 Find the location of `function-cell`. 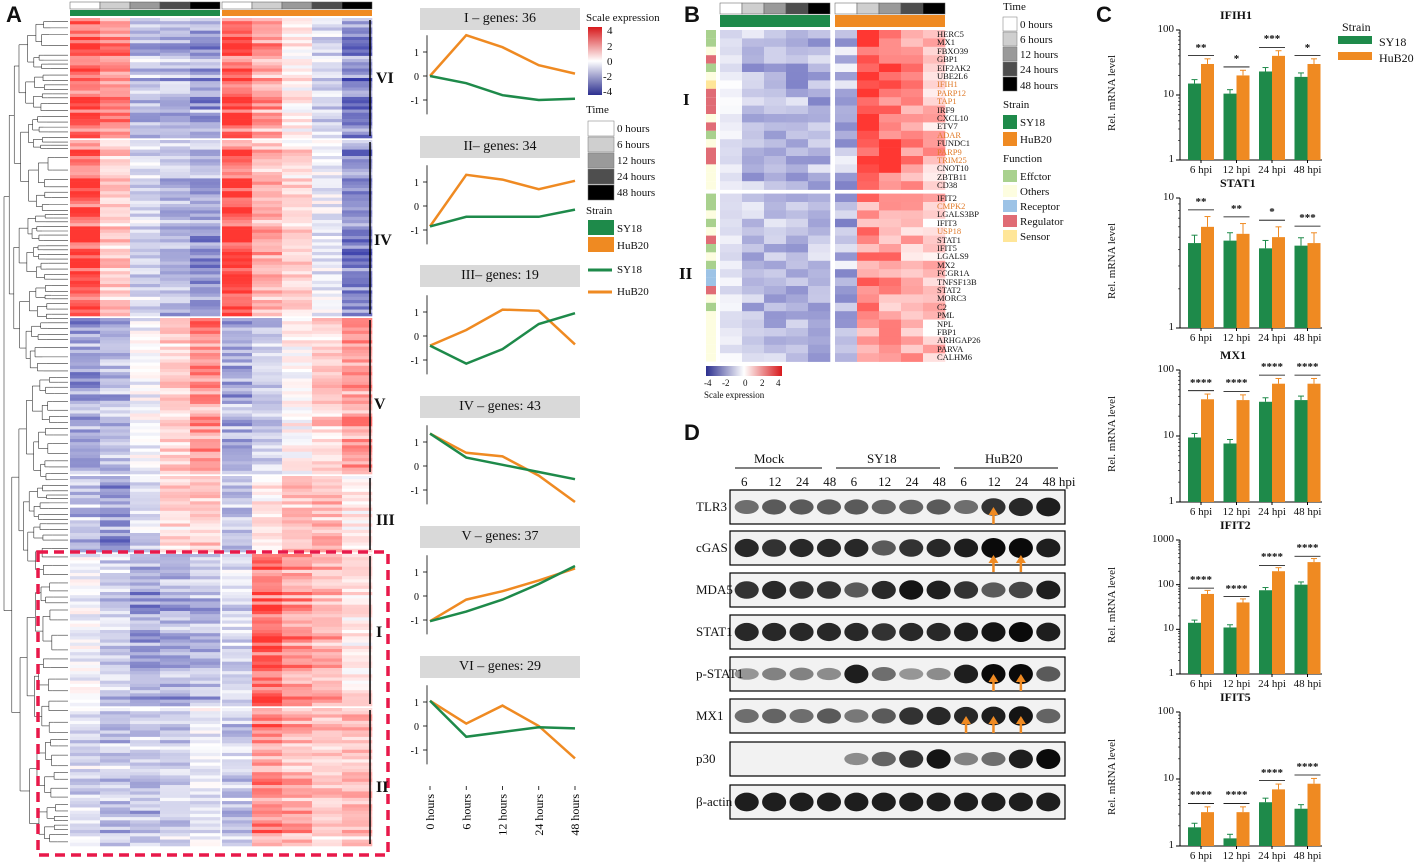

function-cell is located at coordinates (711, 168).